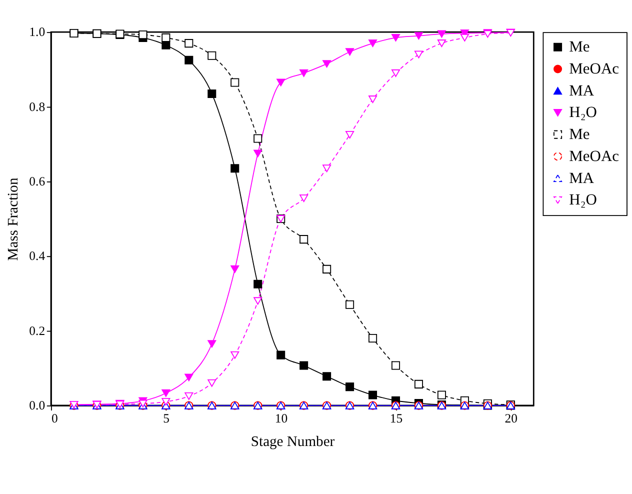 The height and width of the screenshot is (494, 632). I want to click on y-axis-title: Mass Fraction, so click(13, 219).